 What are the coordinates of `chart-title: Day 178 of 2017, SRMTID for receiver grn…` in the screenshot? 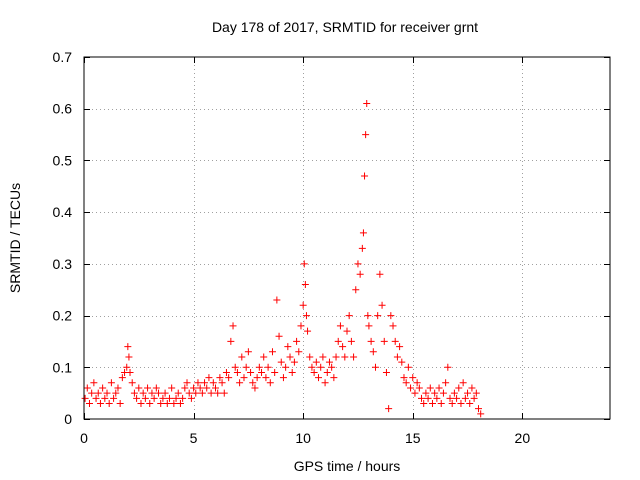 It's located at (345, 27).